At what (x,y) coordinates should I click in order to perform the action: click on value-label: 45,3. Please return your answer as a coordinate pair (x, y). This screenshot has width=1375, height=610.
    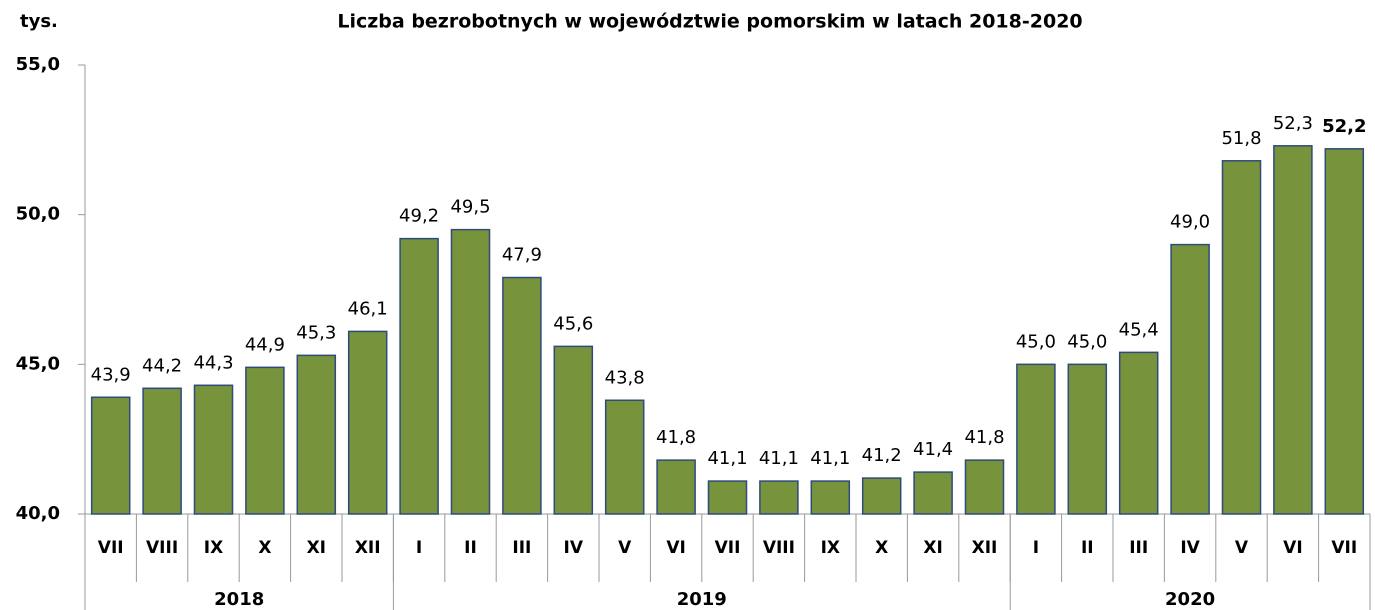
    Looking at the image, I should click on (316, 332).